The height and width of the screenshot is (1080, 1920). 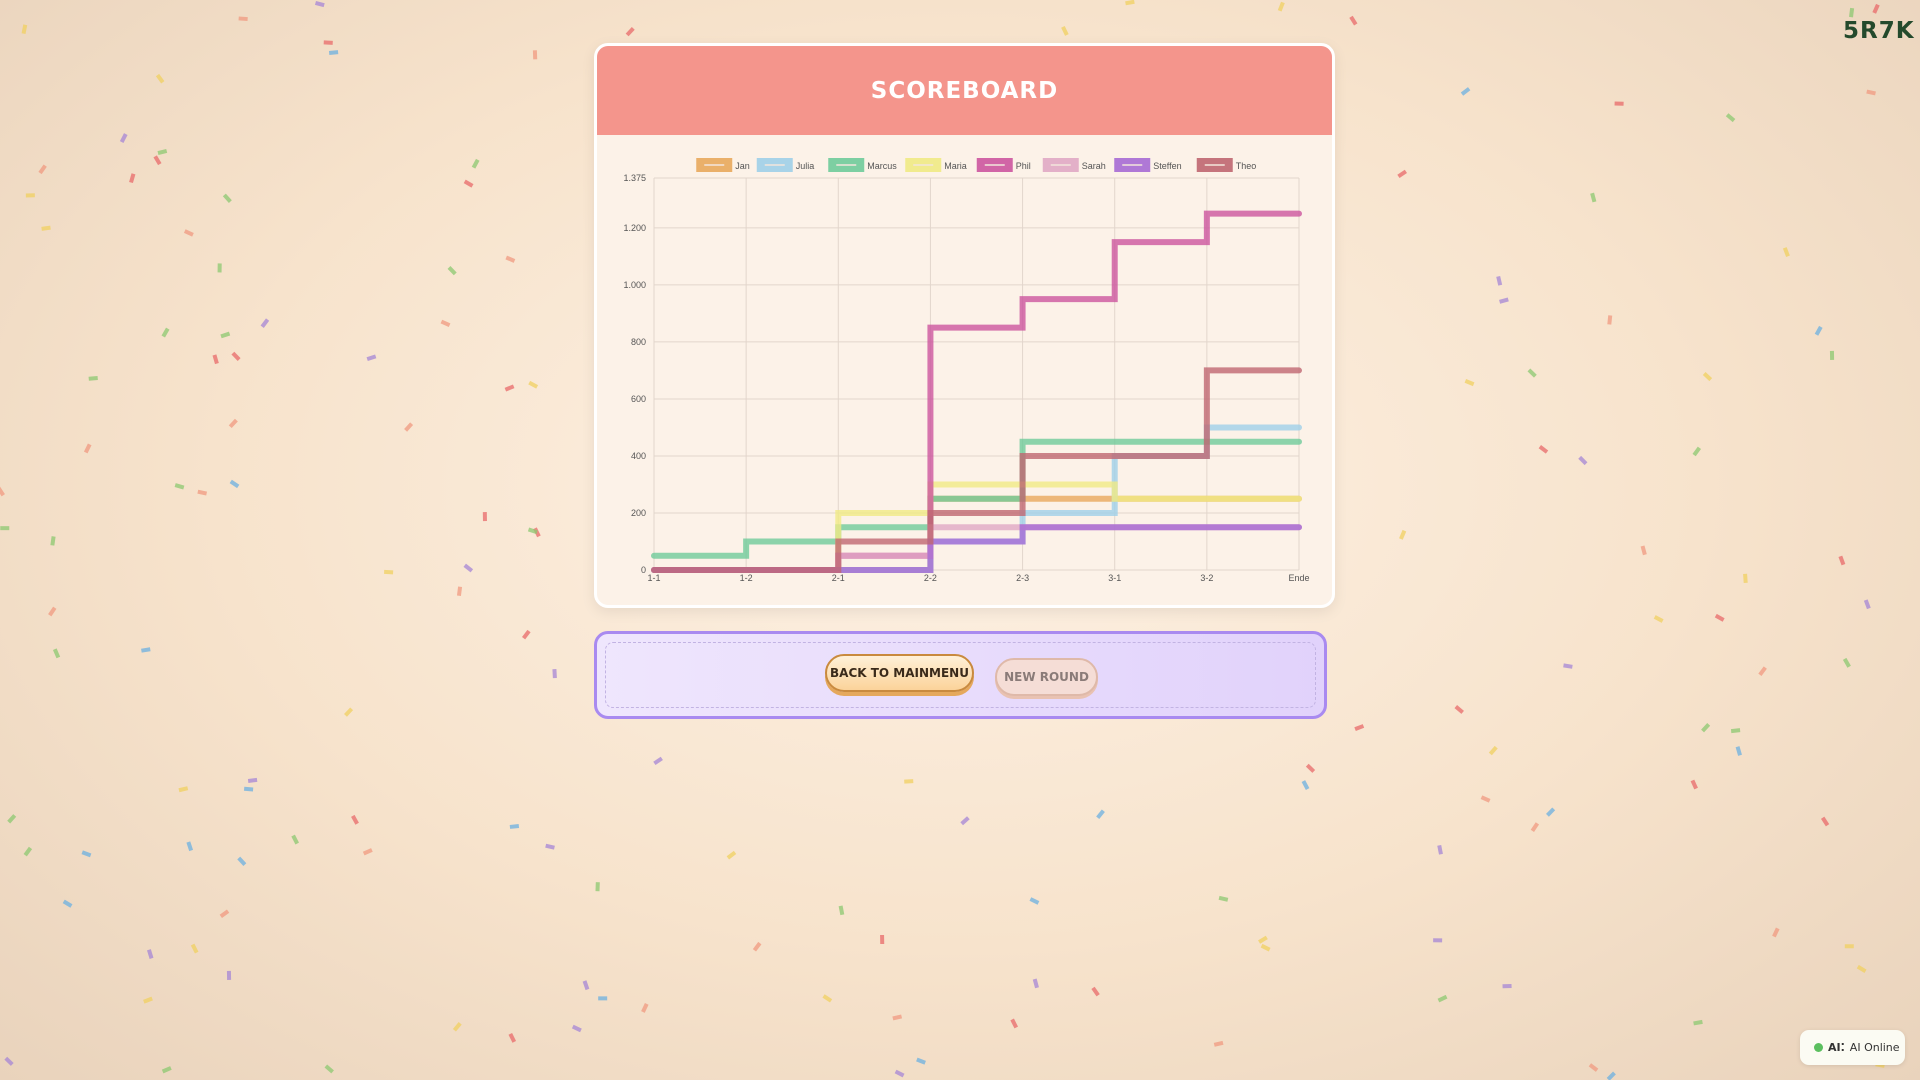 I want to click on y-tick-label: 800, so click(x=638, y=342).